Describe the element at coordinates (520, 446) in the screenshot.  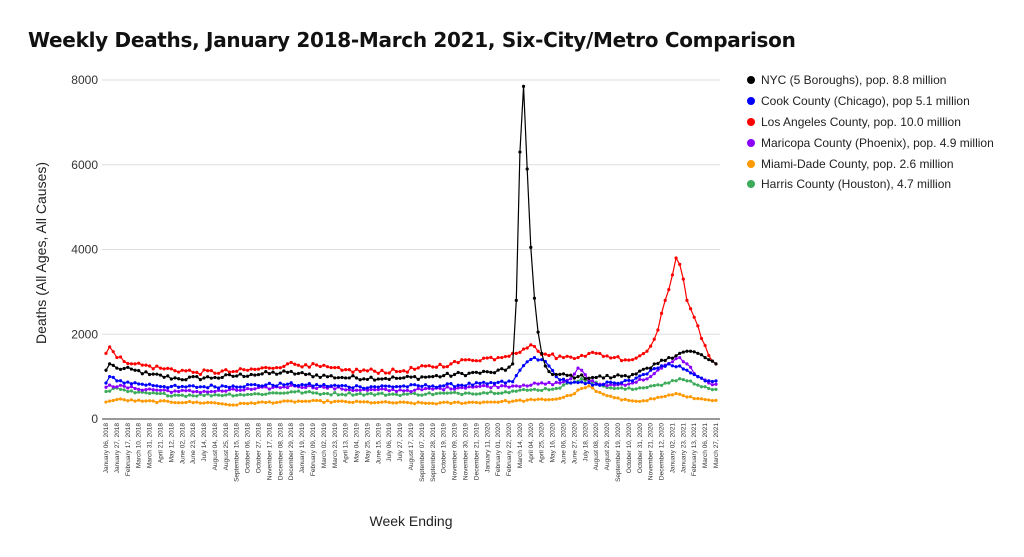
I see `x-tick-label: March 14, 2020` at that location.